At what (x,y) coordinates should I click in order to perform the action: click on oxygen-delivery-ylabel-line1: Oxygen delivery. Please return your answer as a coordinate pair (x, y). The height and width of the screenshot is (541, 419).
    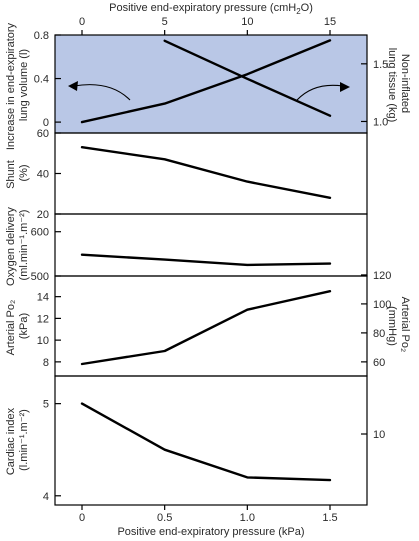
    Looking at the image, I should click on (11, 246).